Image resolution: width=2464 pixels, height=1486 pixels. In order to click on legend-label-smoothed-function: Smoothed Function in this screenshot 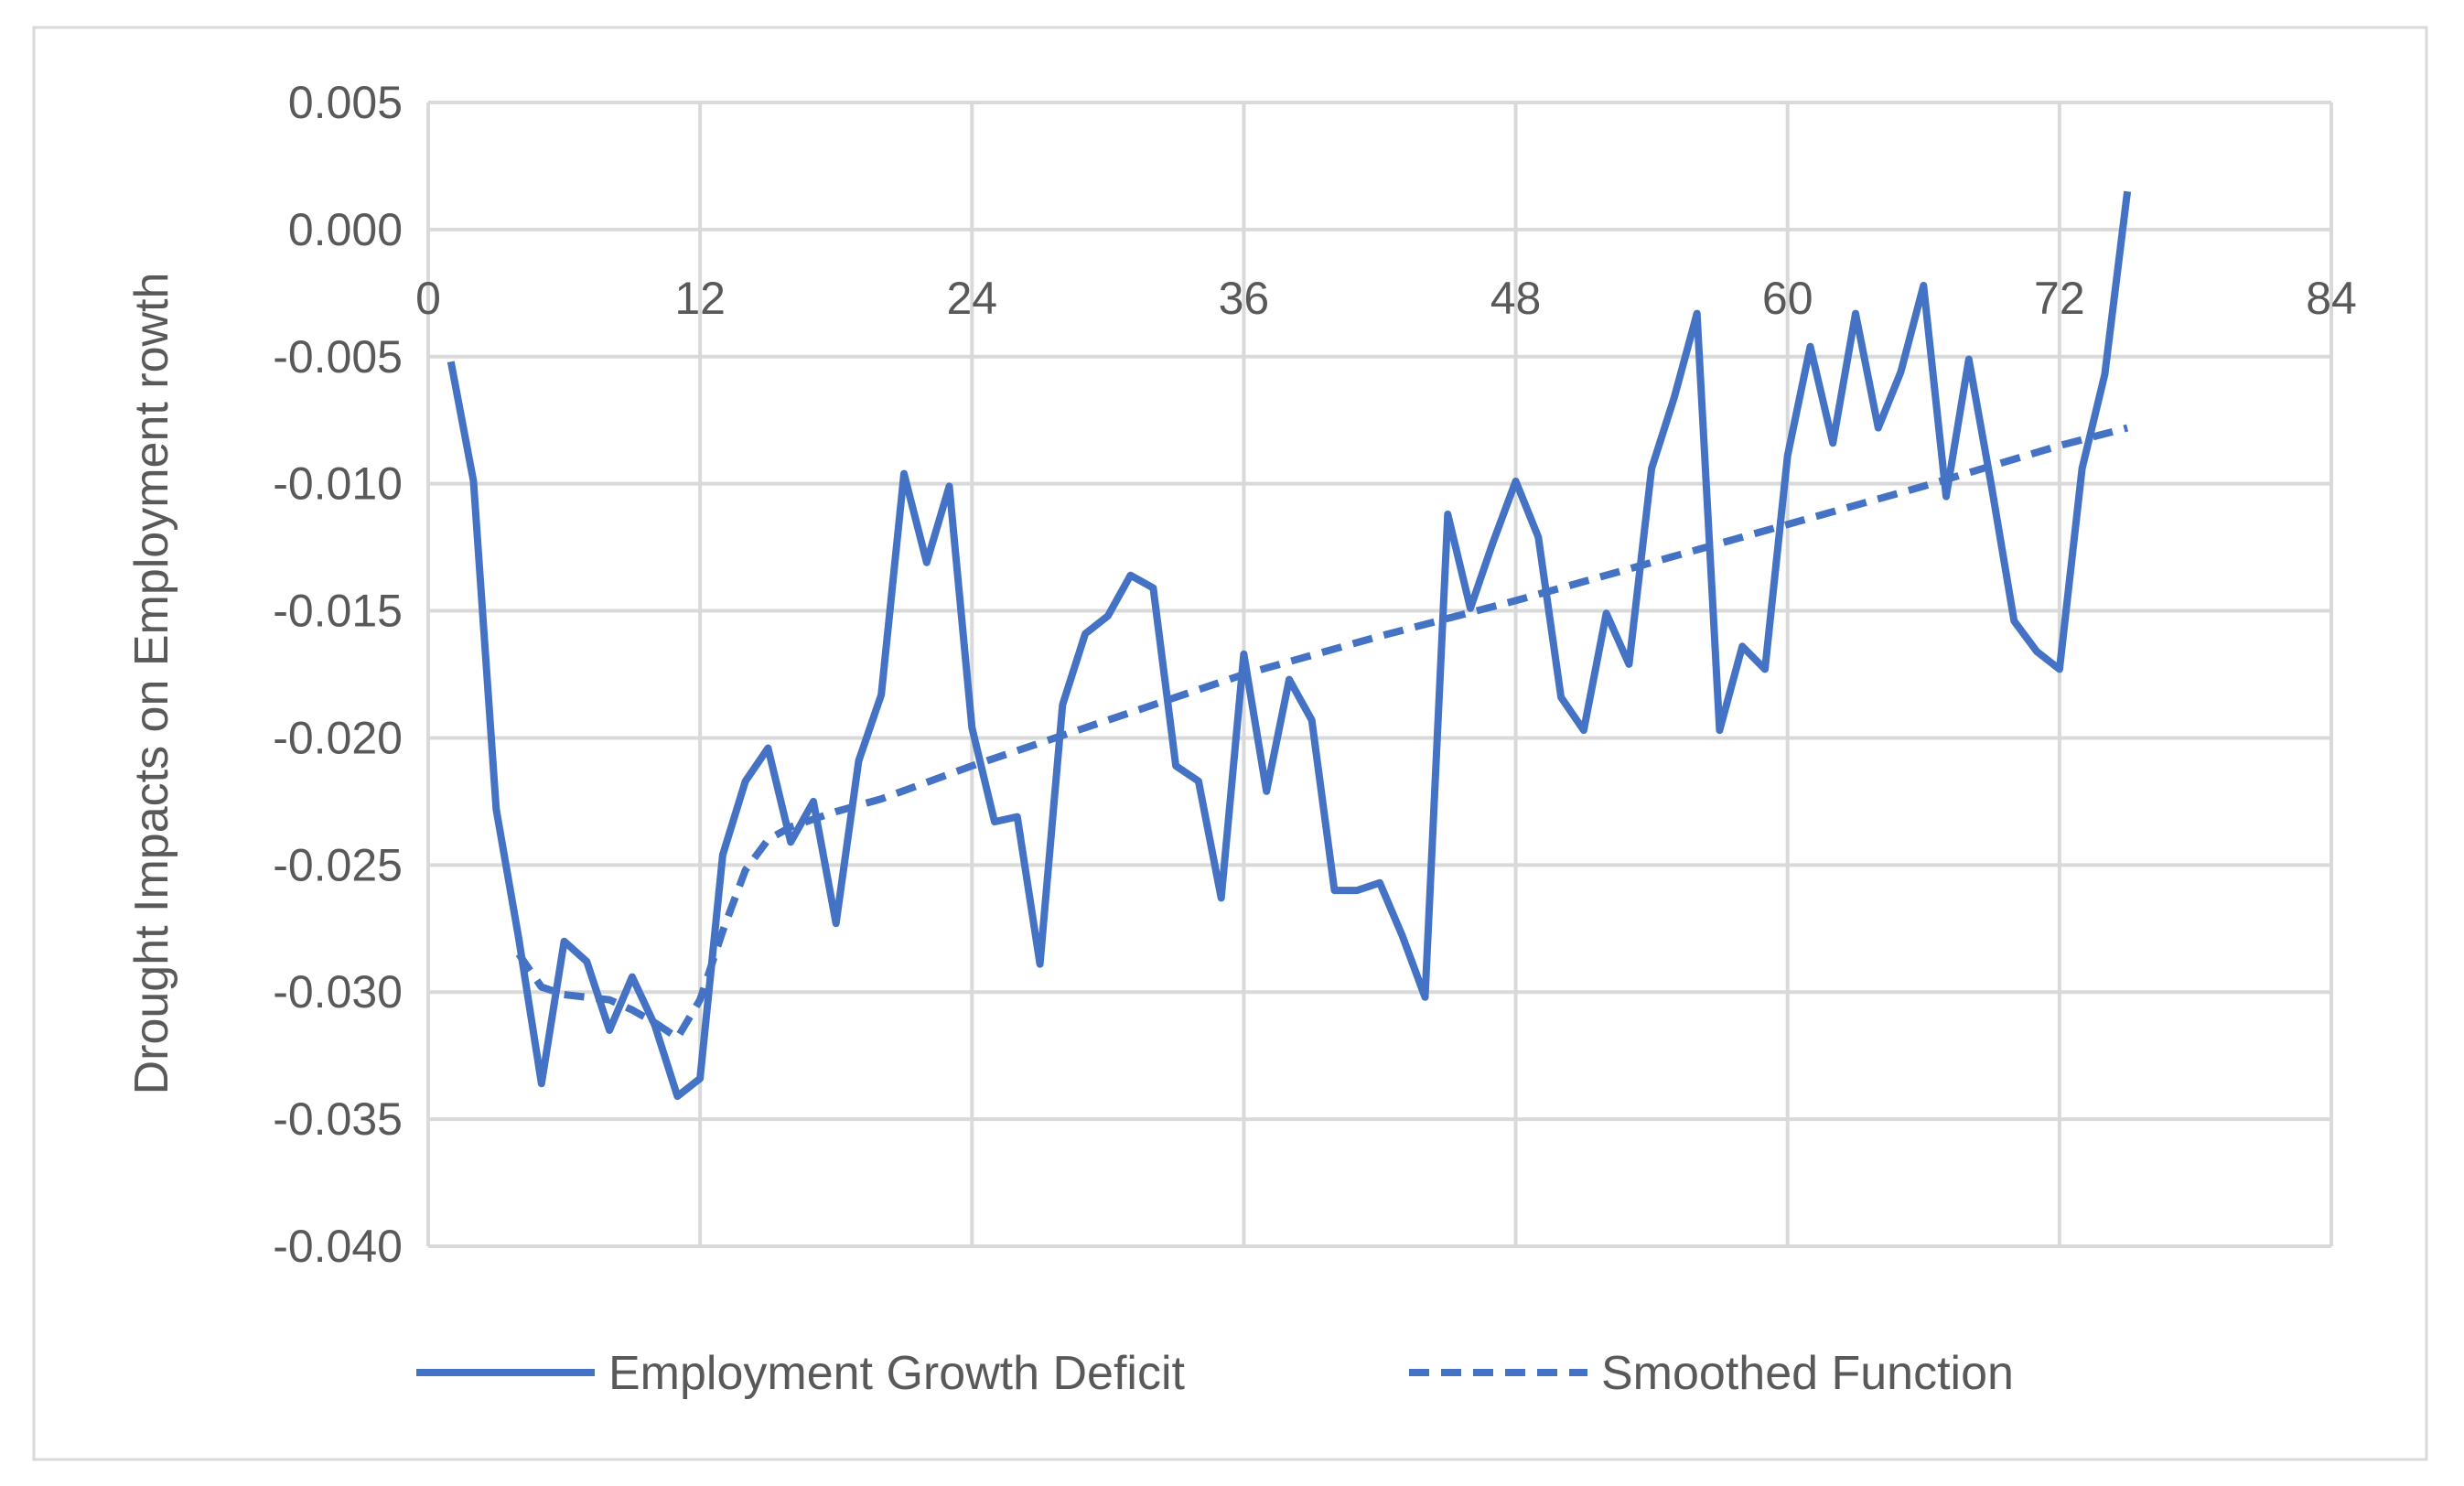, I will do `click(1807, 1373)`.